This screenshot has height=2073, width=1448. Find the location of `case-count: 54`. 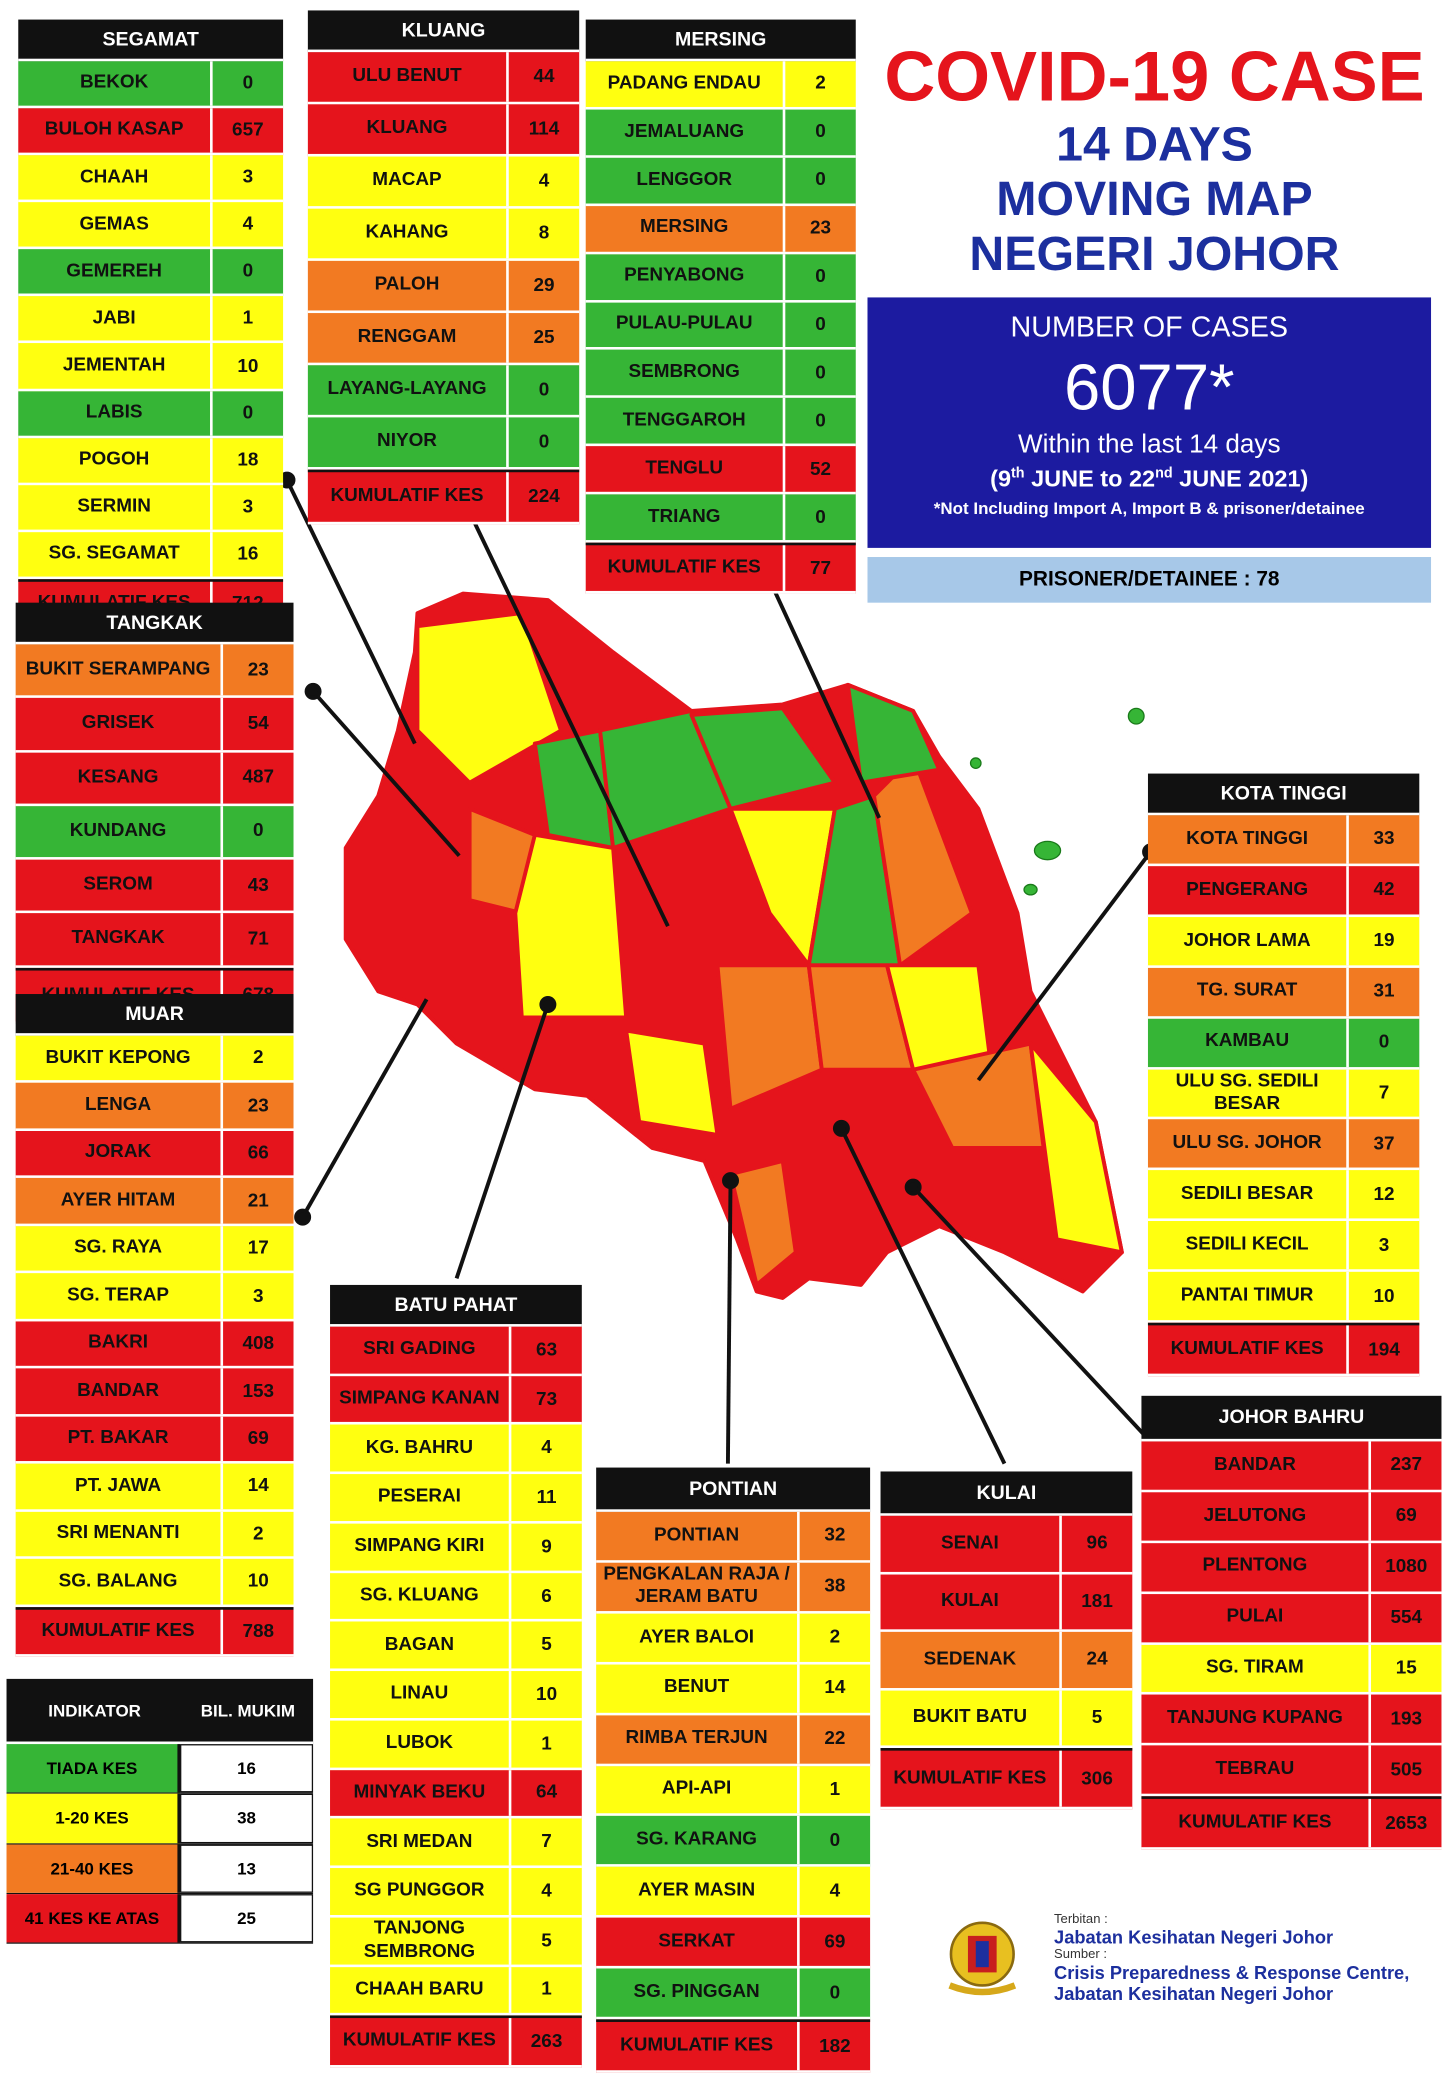

case-count: 54 is located at coordinates (258, 724).